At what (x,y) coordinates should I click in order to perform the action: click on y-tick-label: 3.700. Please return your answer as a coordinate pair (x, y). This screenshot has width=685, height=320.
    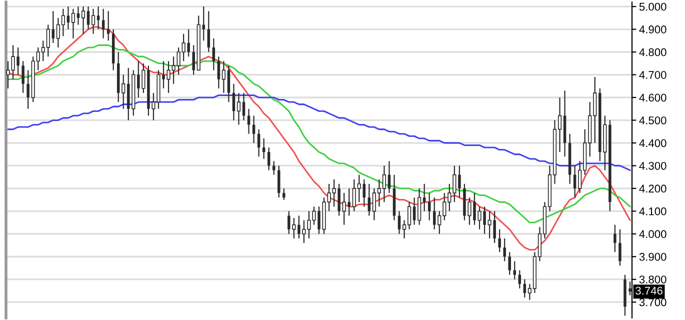
    Looking at the image, I should click on (652, 302).